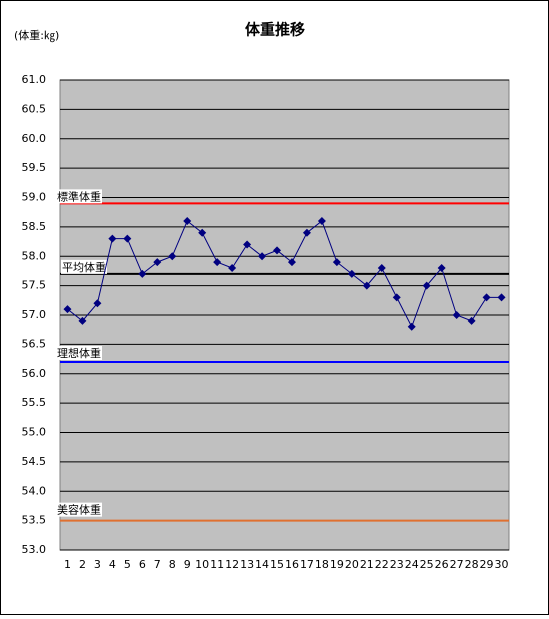 The width and height of the screenshot is (549, 619). I want to click on x-tick-label: 4, so click(112, 564).